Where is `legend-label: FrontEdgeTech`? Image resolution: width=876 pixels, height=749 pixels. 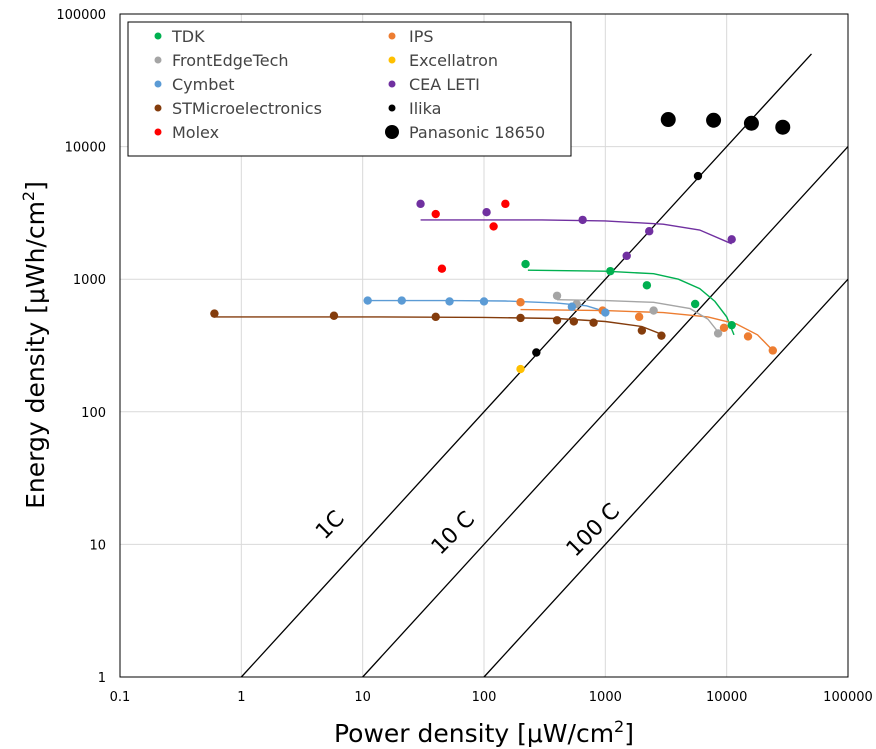 legend-label: FrontEdgeTech is located at coordinates (230, 60).